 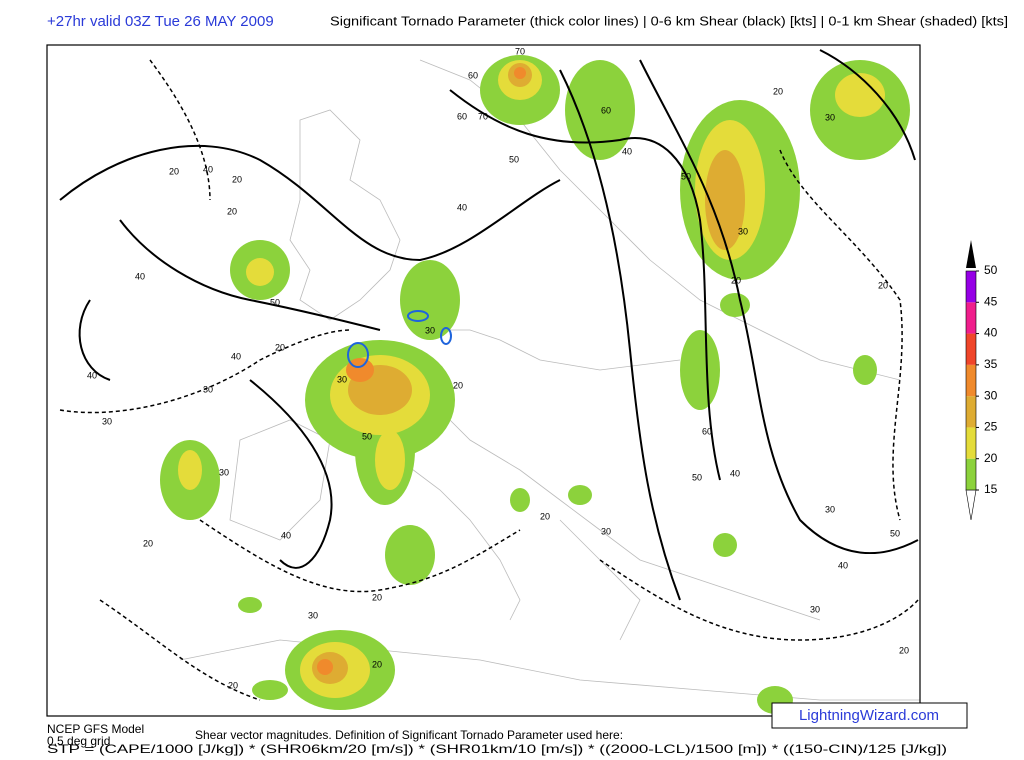 I want to click on watermark-box, so click(x=869, y=715).